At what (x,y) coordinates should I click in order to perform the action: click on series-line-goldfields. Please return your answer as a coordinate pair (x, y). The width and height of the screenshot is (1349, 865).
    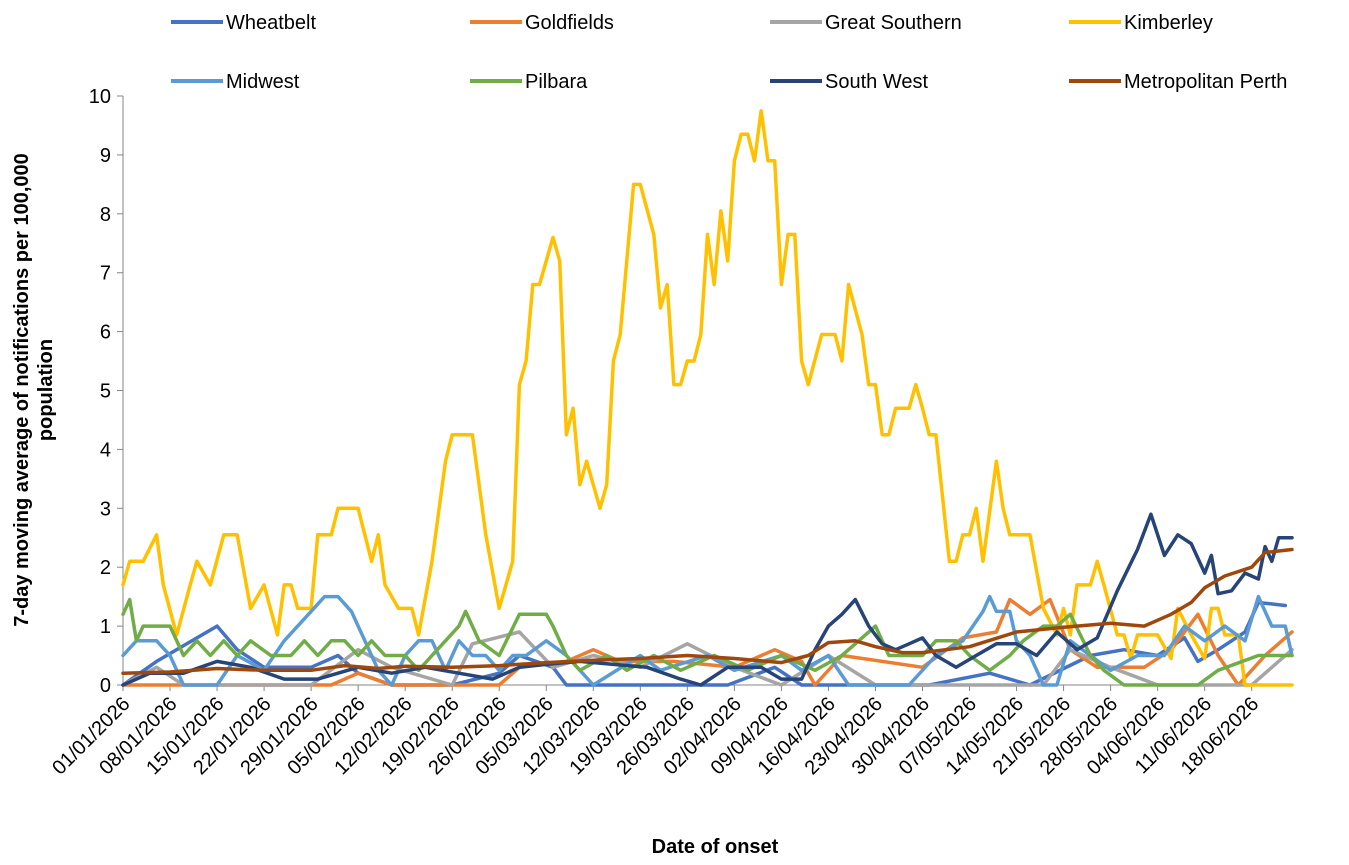
    Looking at the image, I should click on (707, 642).